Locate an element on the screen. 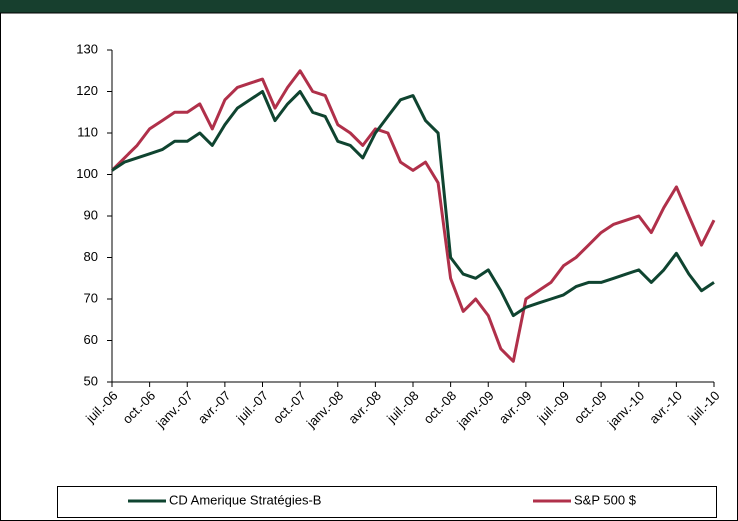 The height and width of the screenshot is (521, 738). x-tick-label: avr.-09 is located at coordinates (515, 407).